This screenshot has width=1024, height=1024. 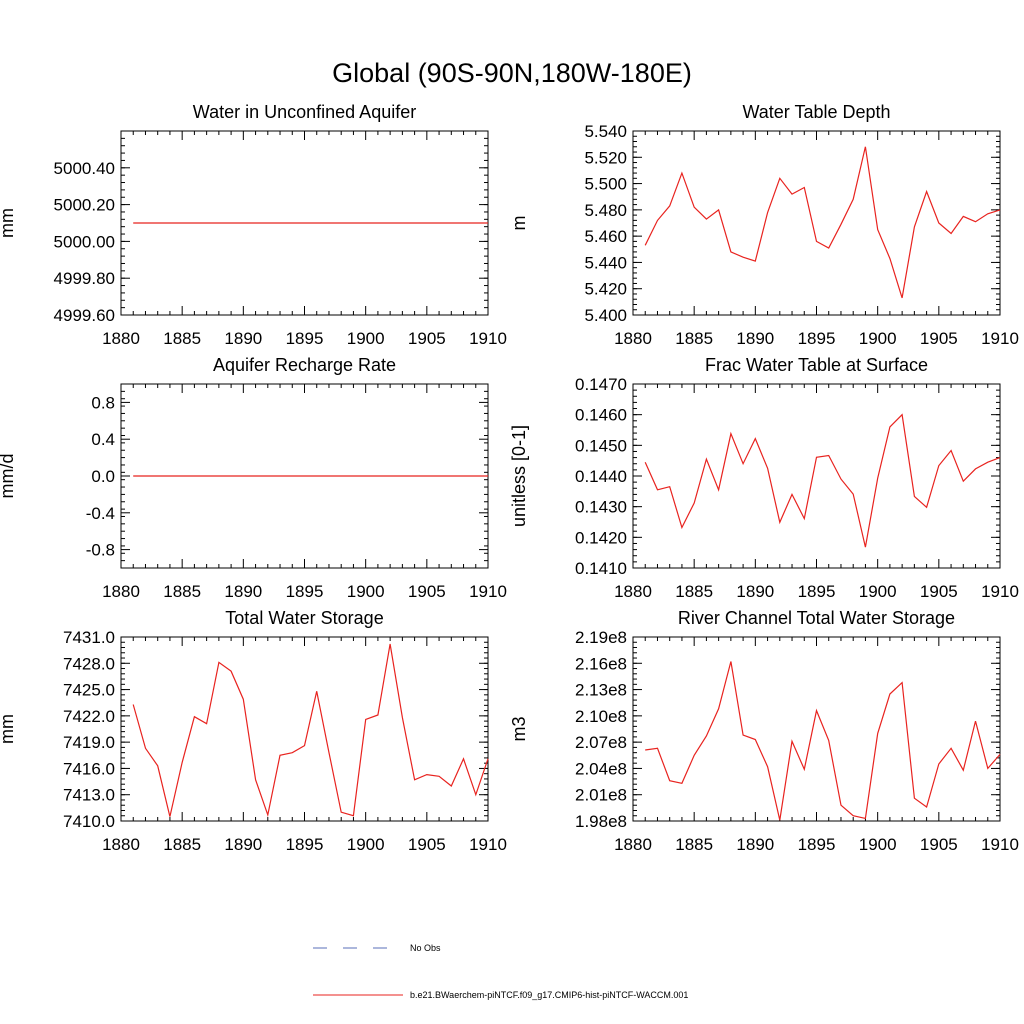 I want to click on y-tick-label: 0.0, so click(x=103, y=476).